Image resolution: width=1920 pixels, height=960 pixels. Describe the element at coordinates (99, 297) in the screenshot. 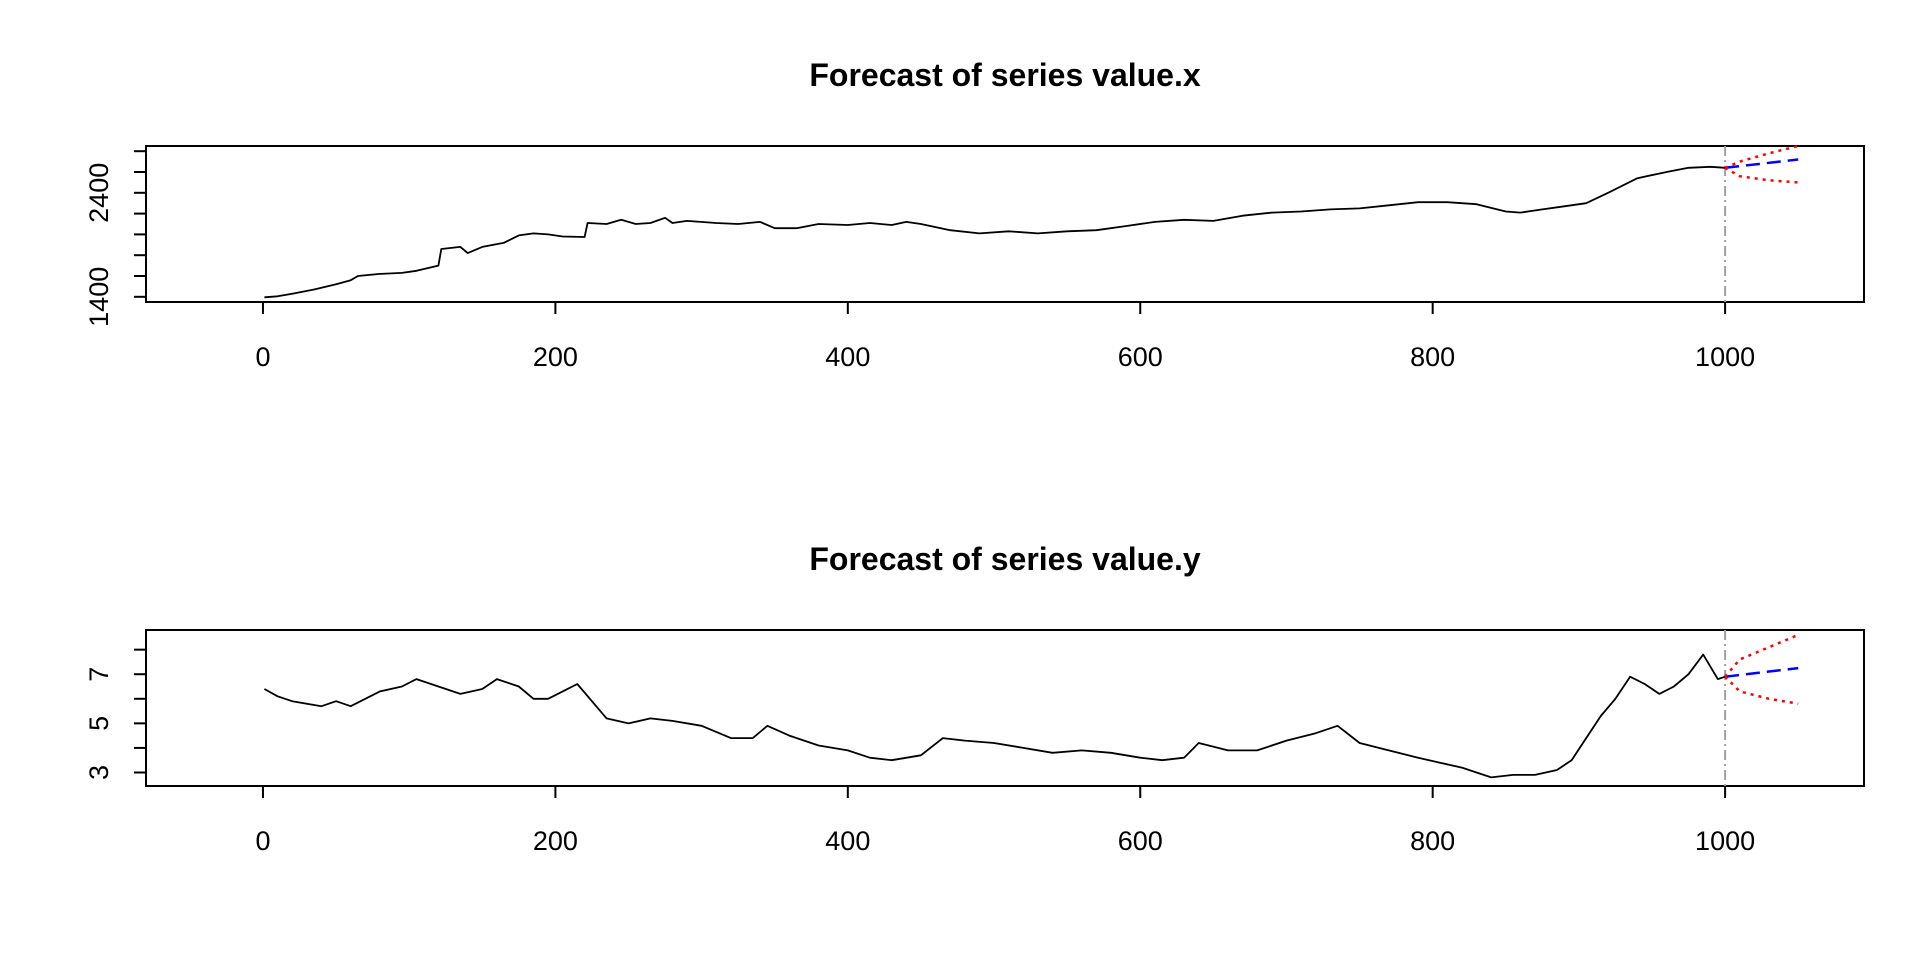

I see `y-tick-label: 1400` at that location.